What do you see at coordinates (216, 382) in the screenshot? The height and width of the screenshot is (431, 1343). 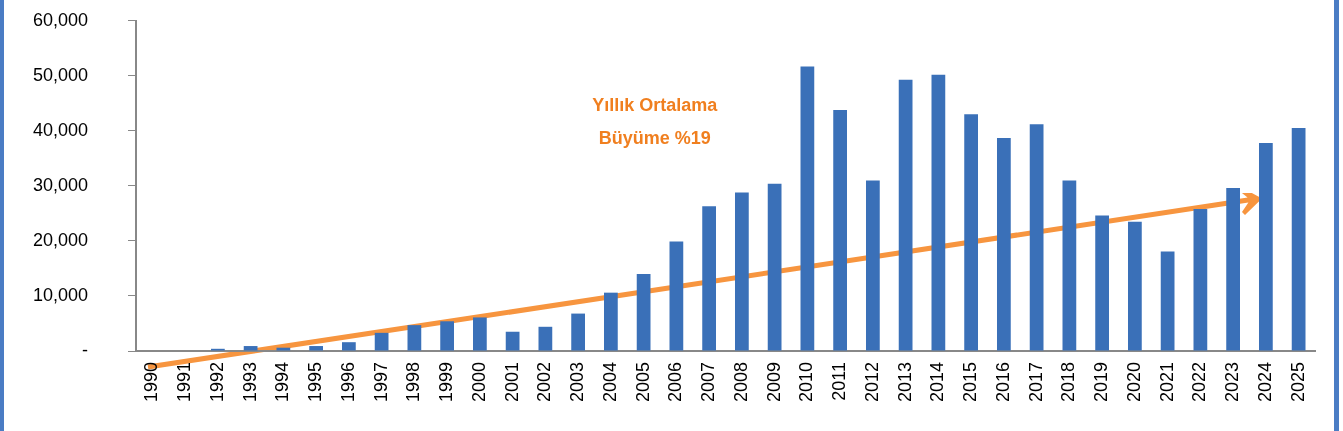 I see `x-tick-label: 1992` at bounding box center [216, 382].